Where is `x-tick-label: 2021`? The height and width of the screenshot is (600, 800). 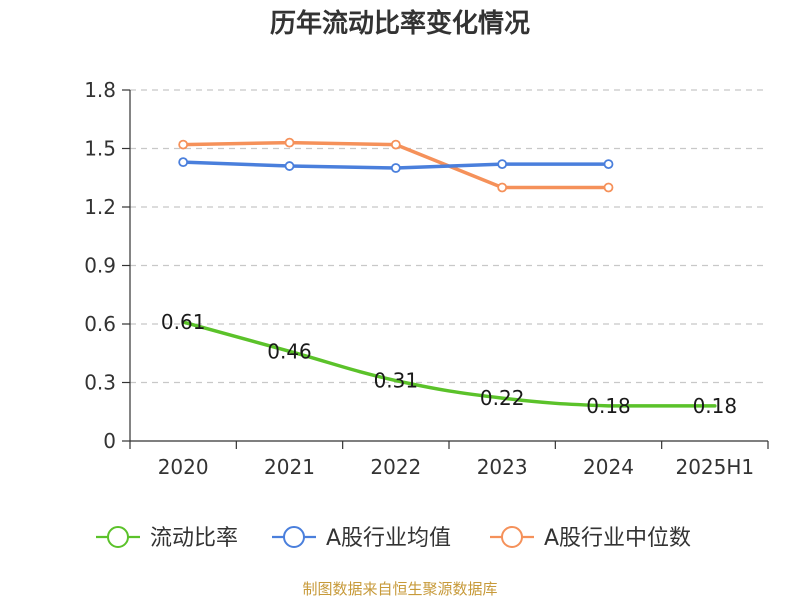
x-tick-label: 2021 is located at coordinates (289, 467).